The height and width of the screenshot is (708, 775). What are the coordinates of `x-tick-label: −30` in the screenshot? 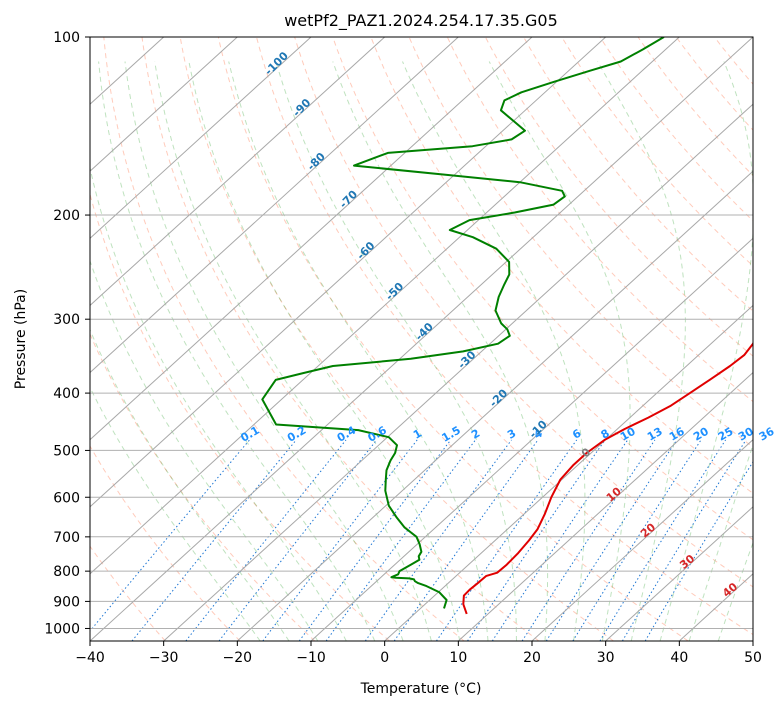 It's located at (164, 658).